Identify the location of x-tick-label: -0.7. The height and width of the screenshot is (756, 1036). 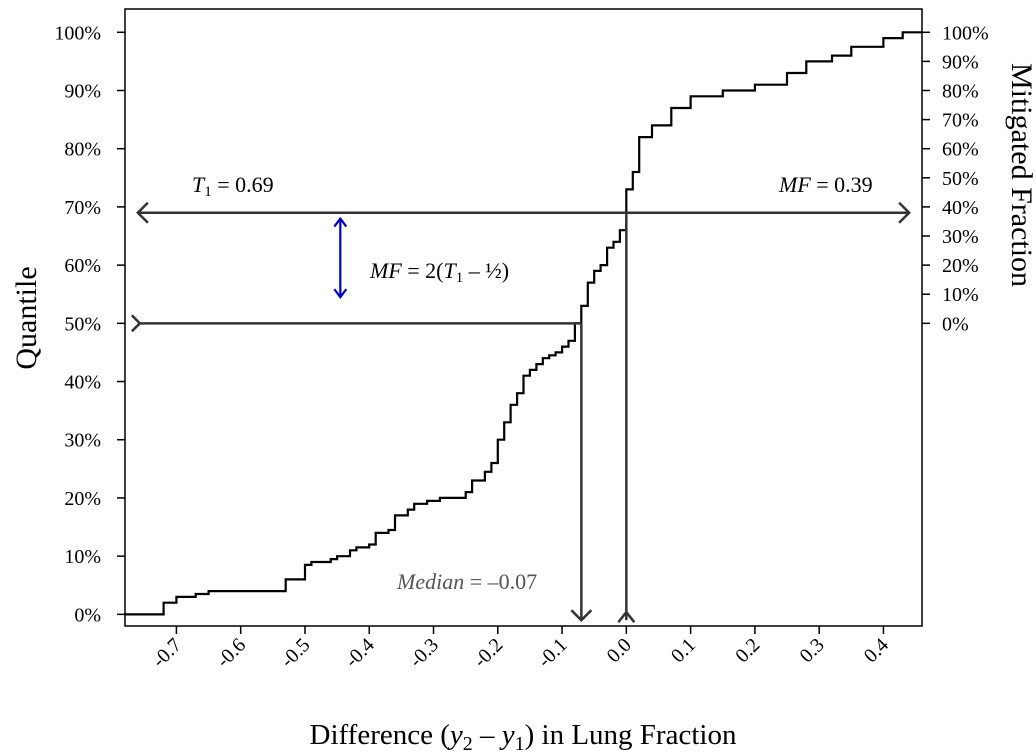
(167, 653).